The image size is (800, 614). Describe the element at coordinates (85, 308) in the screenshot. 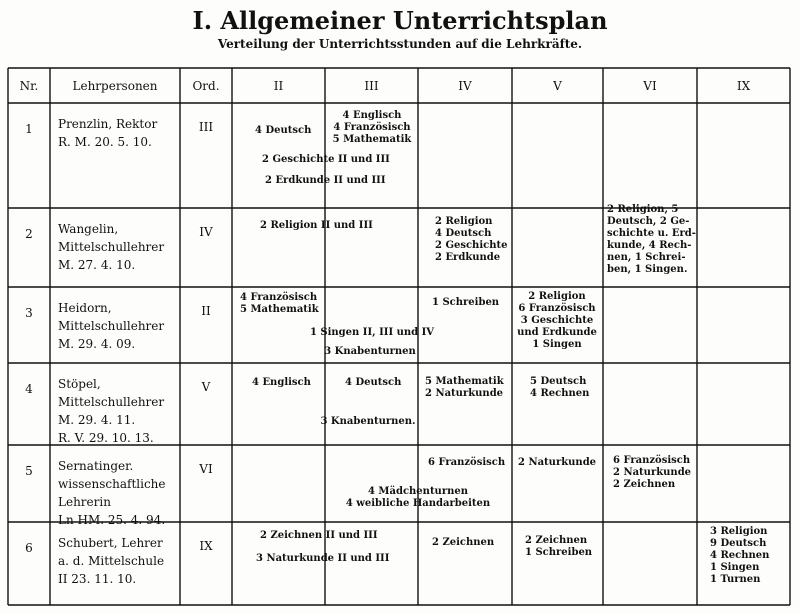

I see `teacher-line: Heidorn,` at that location.